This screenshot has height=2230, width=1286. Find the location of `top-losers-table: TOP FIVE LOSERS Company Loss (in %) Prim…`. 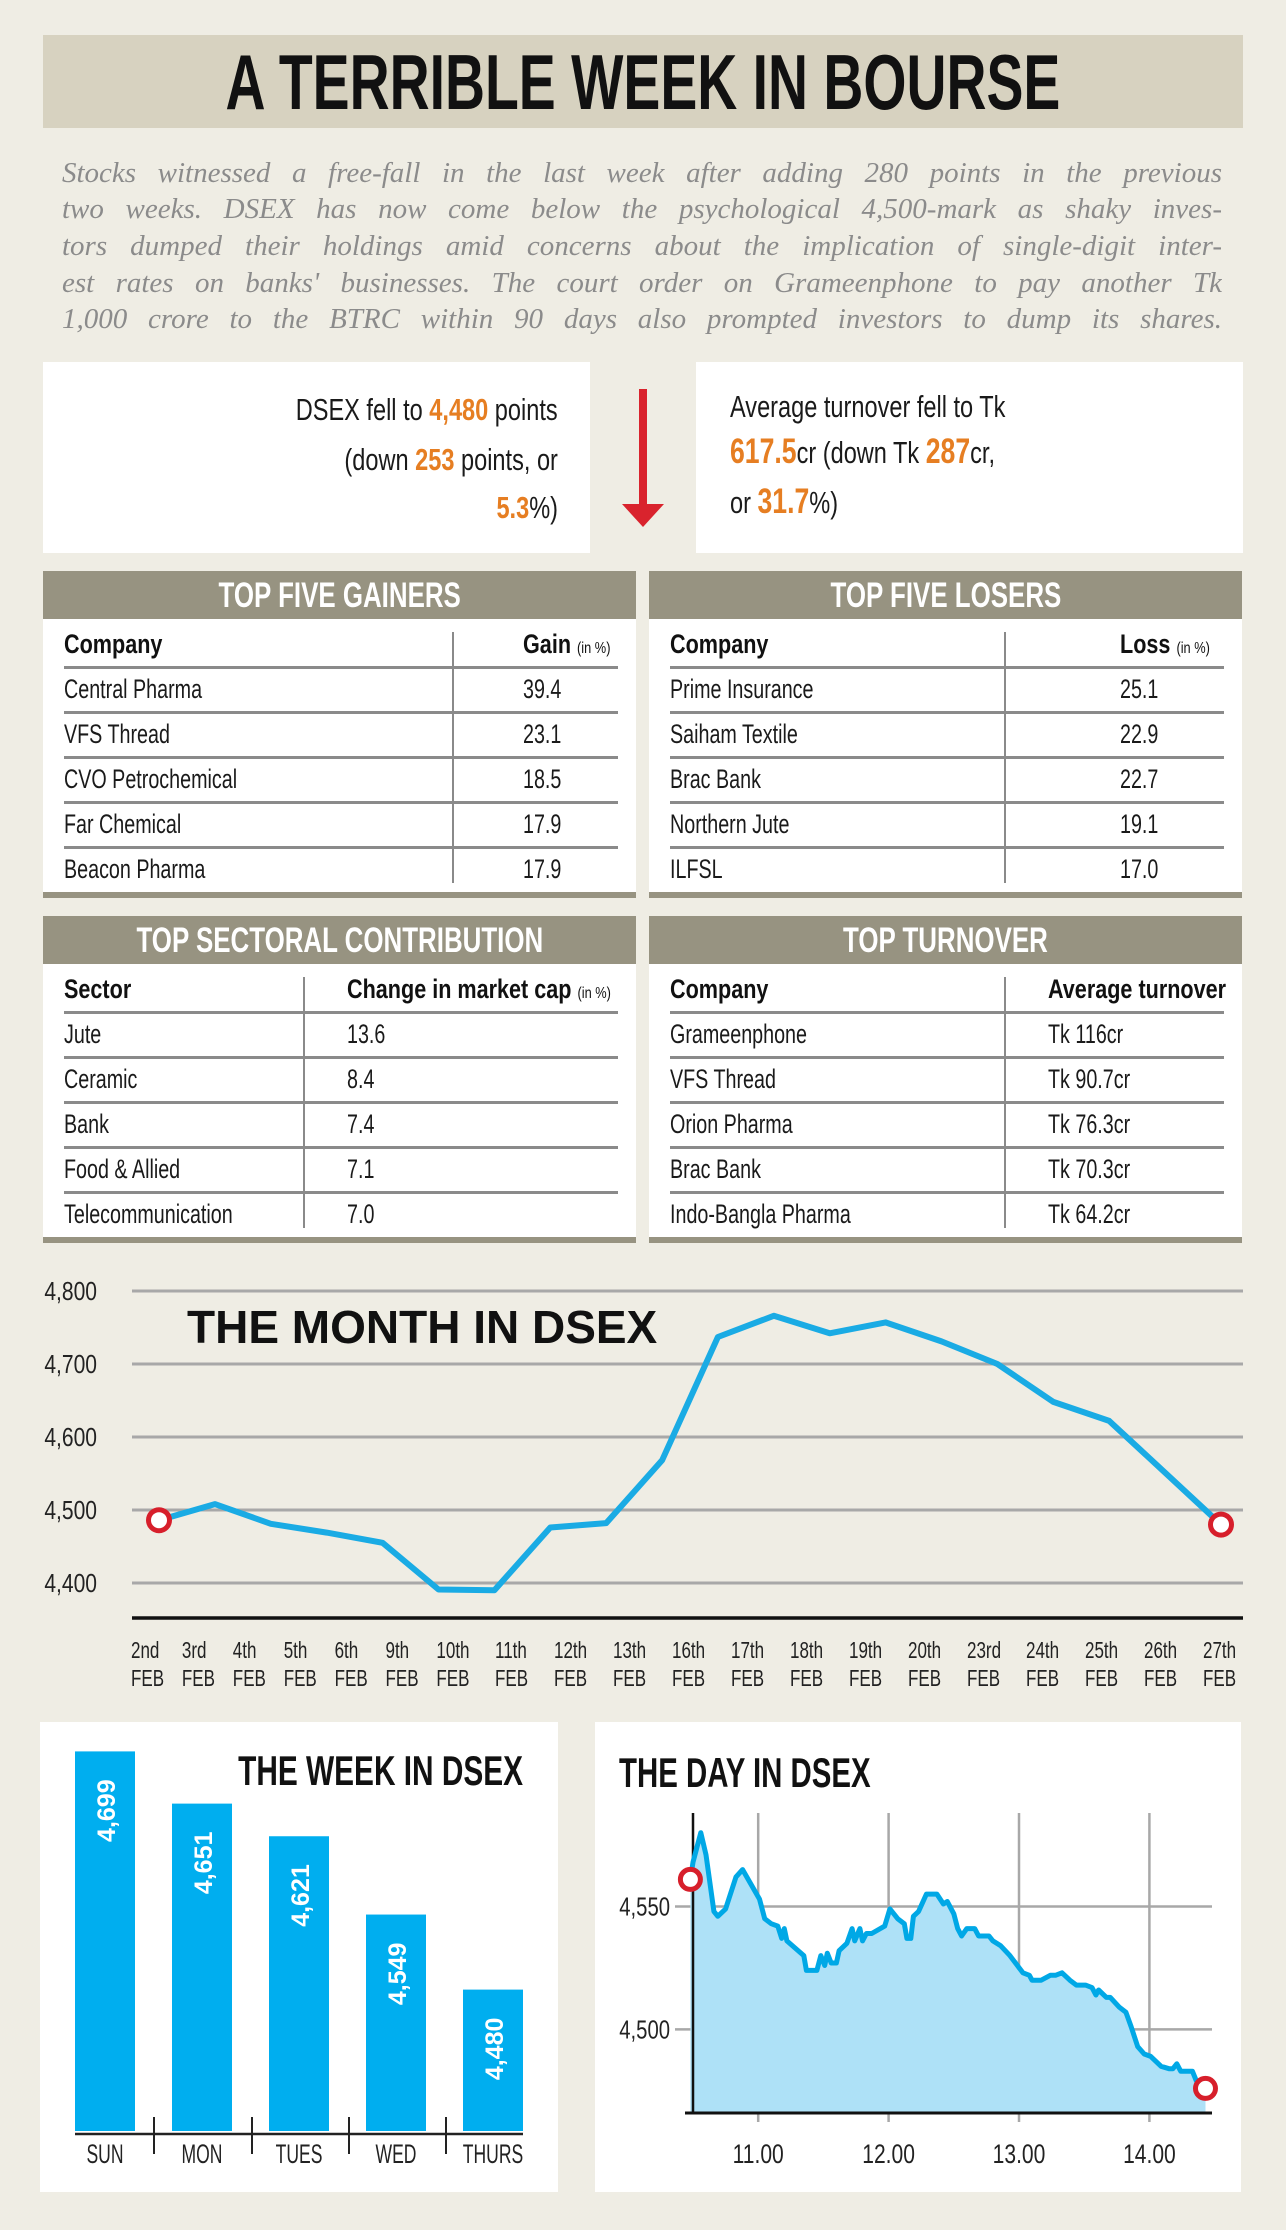

top-losers-table: TOP FIVE LOSERS Company Loss (in %) Prim… is located at coordinates (945, 734).